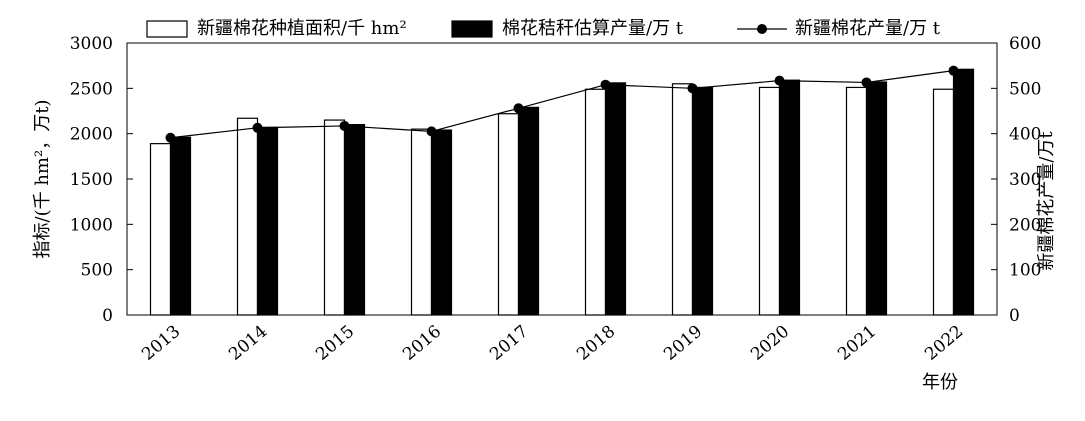 The width and height of the screenshot is (1085, 421). I want to click on legend-swatch-production-point, so click(762, 29).